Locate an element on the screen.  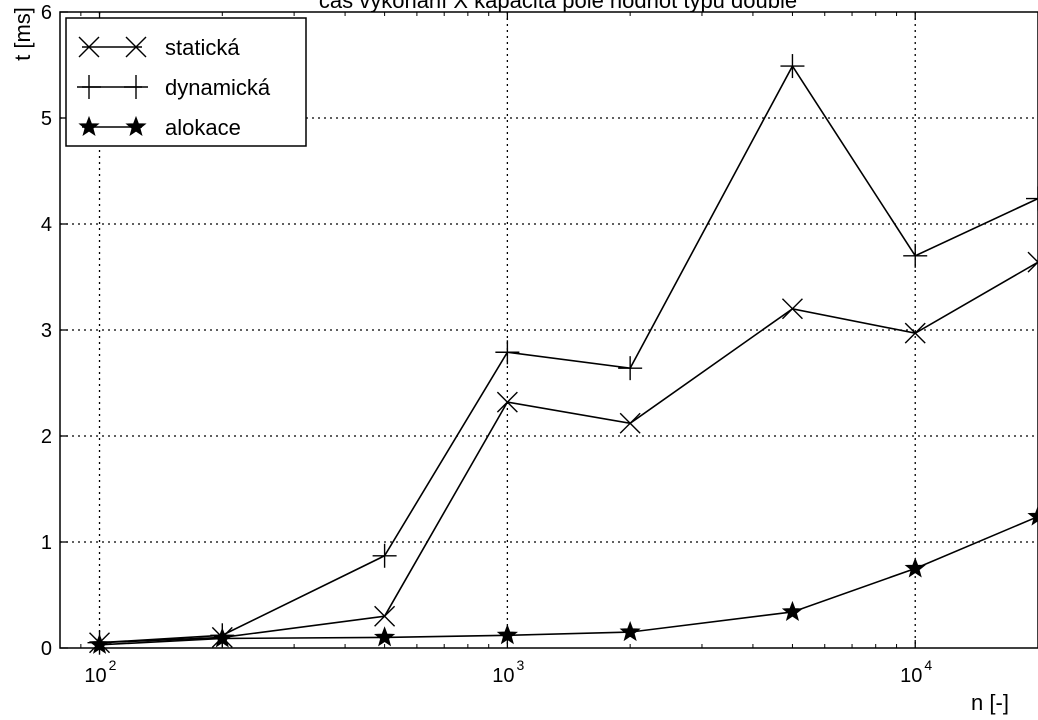
y-tick-label: 1 is located at coordinates (46, 543).